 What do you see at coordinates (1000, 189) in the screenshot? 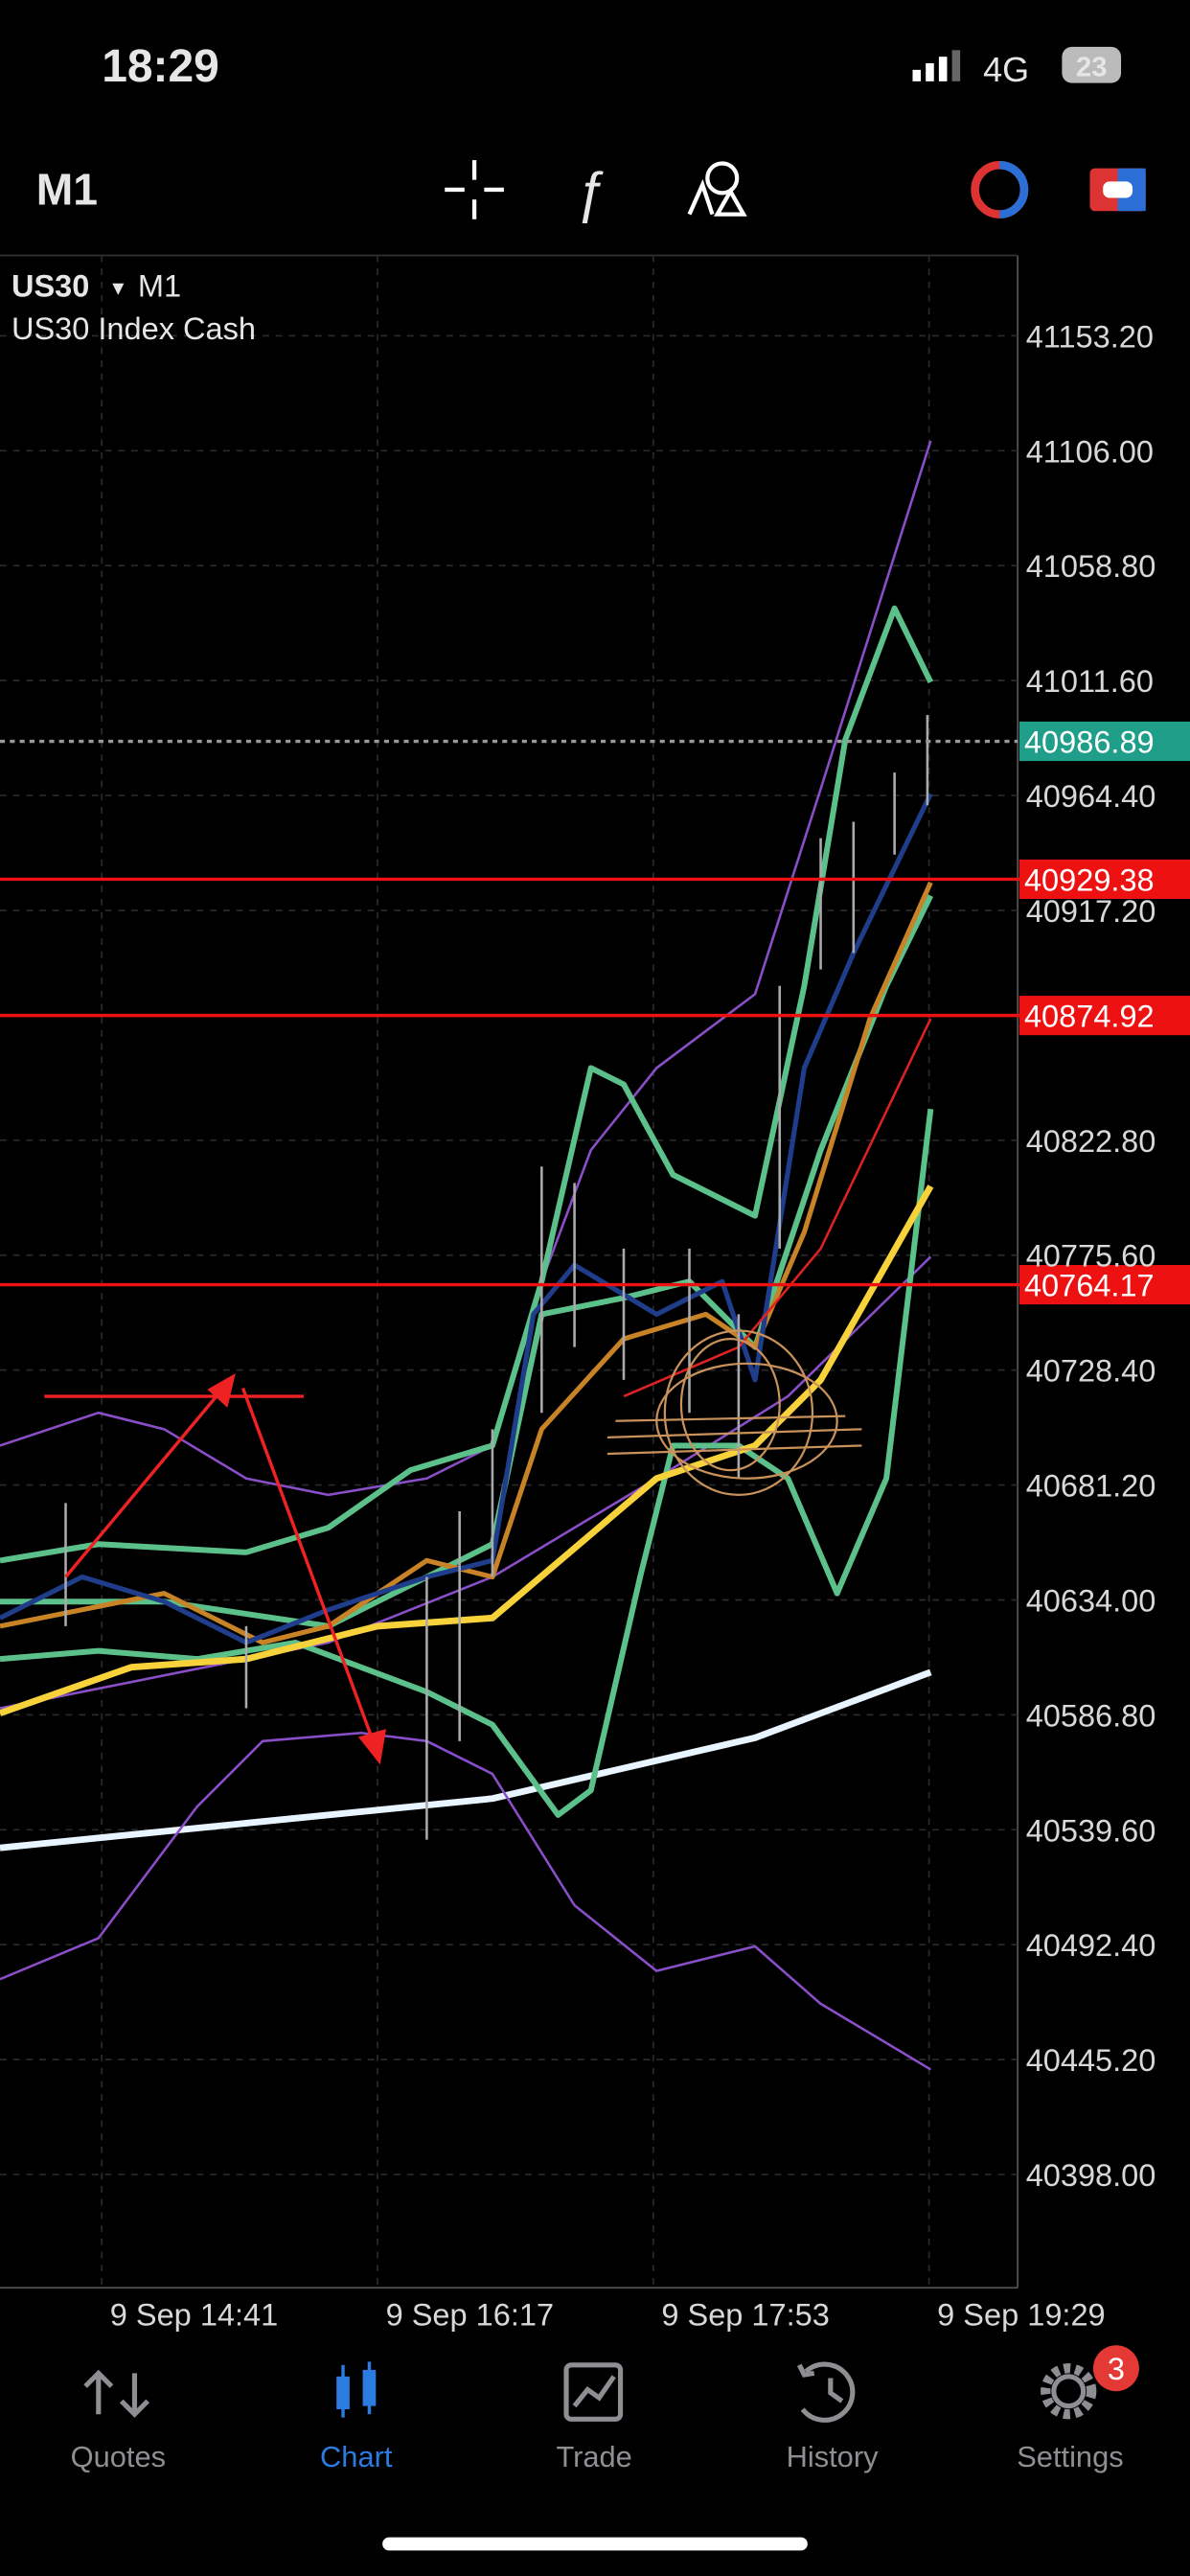
I see `signals-button` at bounding box center [1000, 189].